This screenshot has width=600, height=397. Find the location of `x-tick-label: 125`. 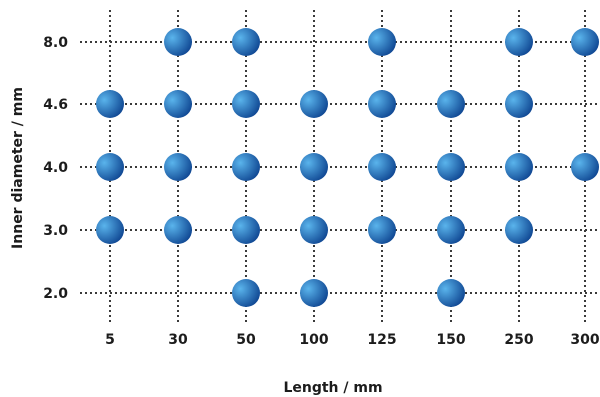

x-tick-label: 125 is located at coordinates (381, 340).